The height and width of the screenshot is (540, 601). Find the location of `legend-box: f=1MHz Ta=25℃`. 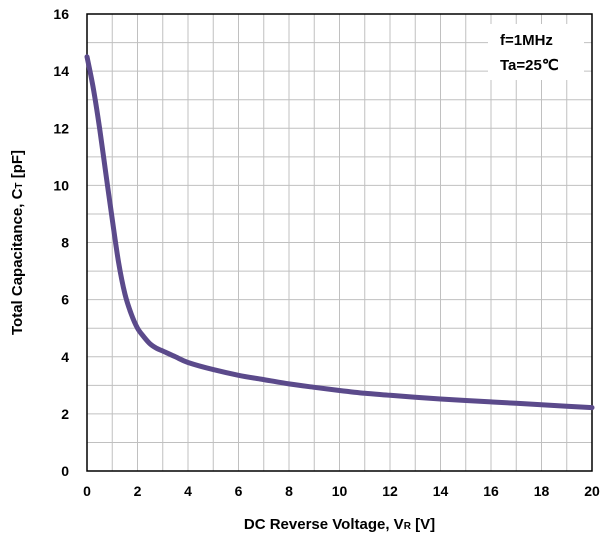

legend-box: f=1MHz Ta=25℃ is located at coordinates (536, 52).